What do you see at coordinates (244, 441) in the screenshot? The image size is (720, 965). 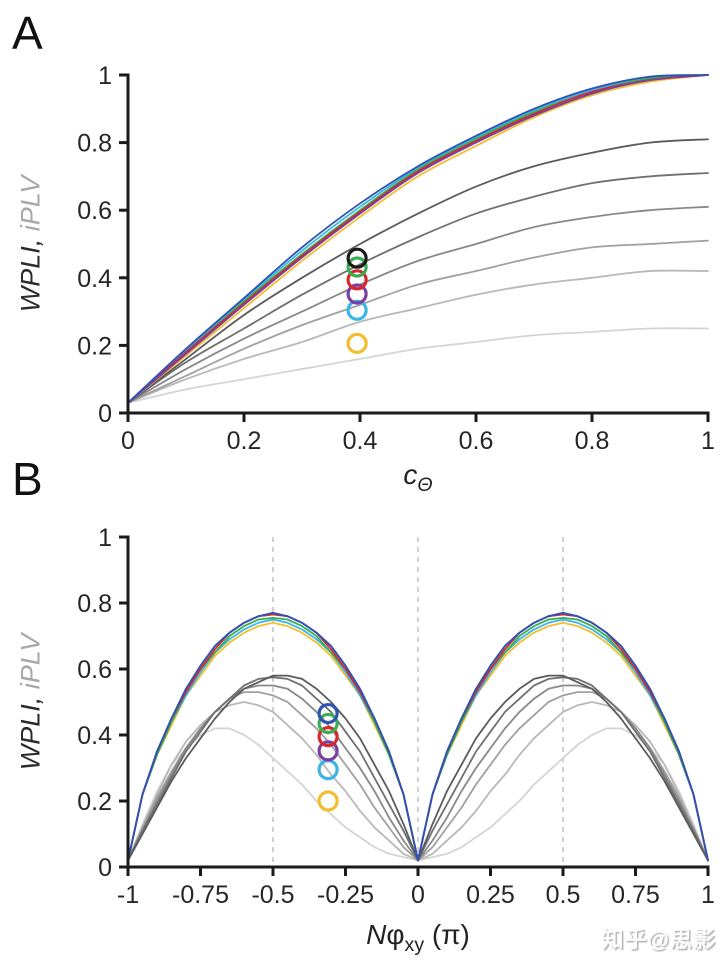 I see `panel-a-x-tick-label-0.2: 0.2` at bounding box center [244, 441].